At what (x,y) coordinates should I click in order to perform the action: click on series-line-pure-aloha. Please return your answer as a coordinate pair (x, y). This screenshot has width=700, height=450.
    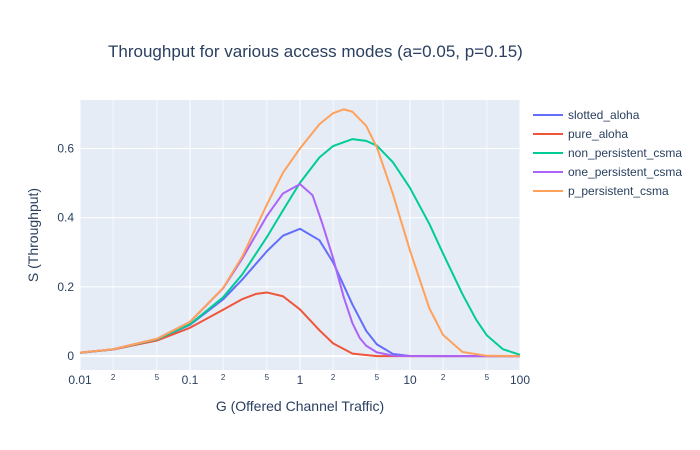
    Looking at the image, I should click on (300, 324).